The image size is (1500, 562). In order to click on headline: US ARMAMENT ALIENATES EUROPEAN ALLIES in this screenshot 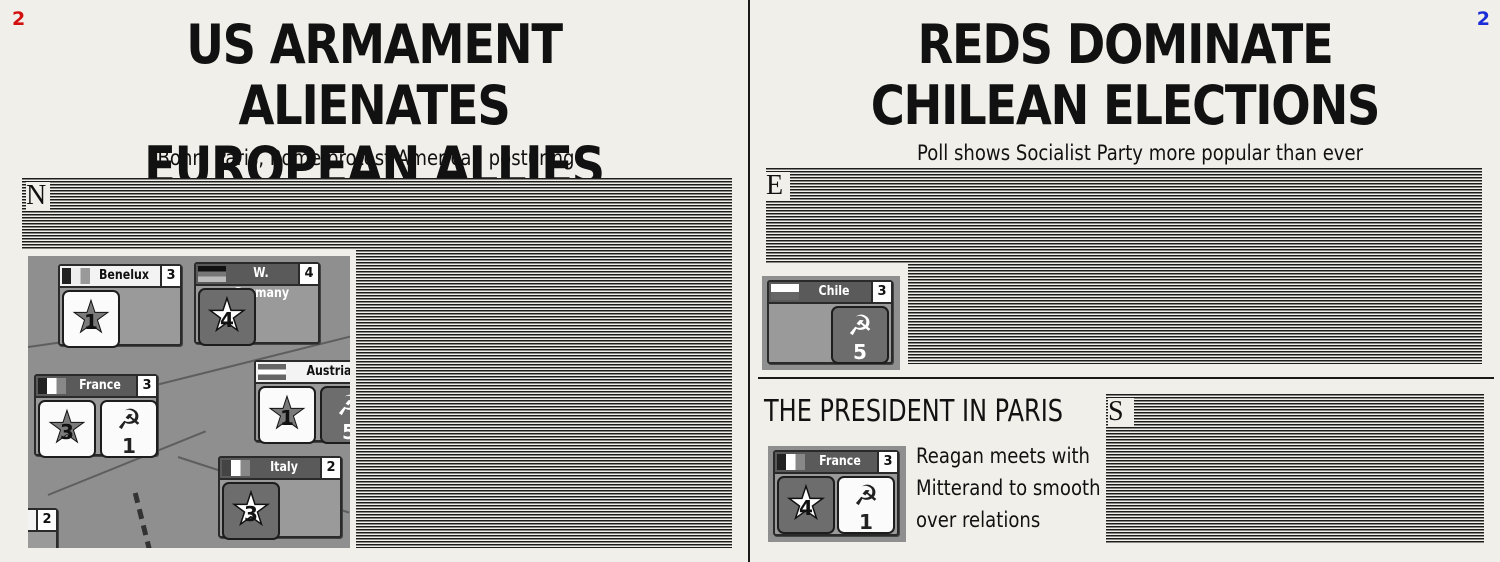, I will do `click(373, 105)`.